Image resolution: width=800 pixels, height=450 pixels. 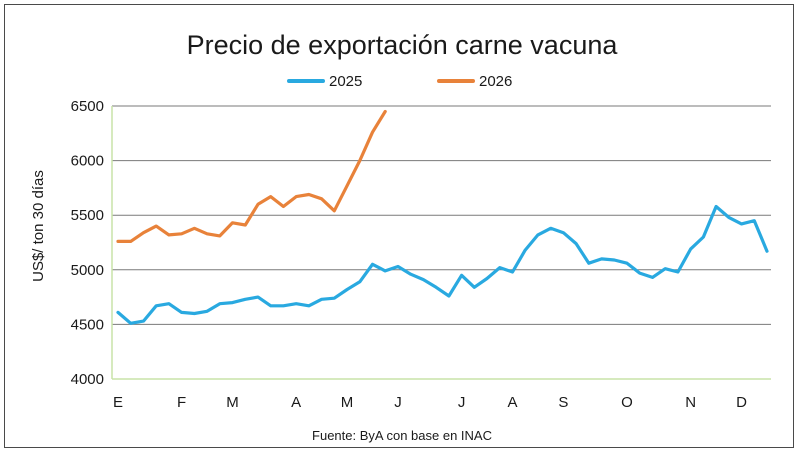 I want to click on x-tick-label: S, so click(x=563, y=402).